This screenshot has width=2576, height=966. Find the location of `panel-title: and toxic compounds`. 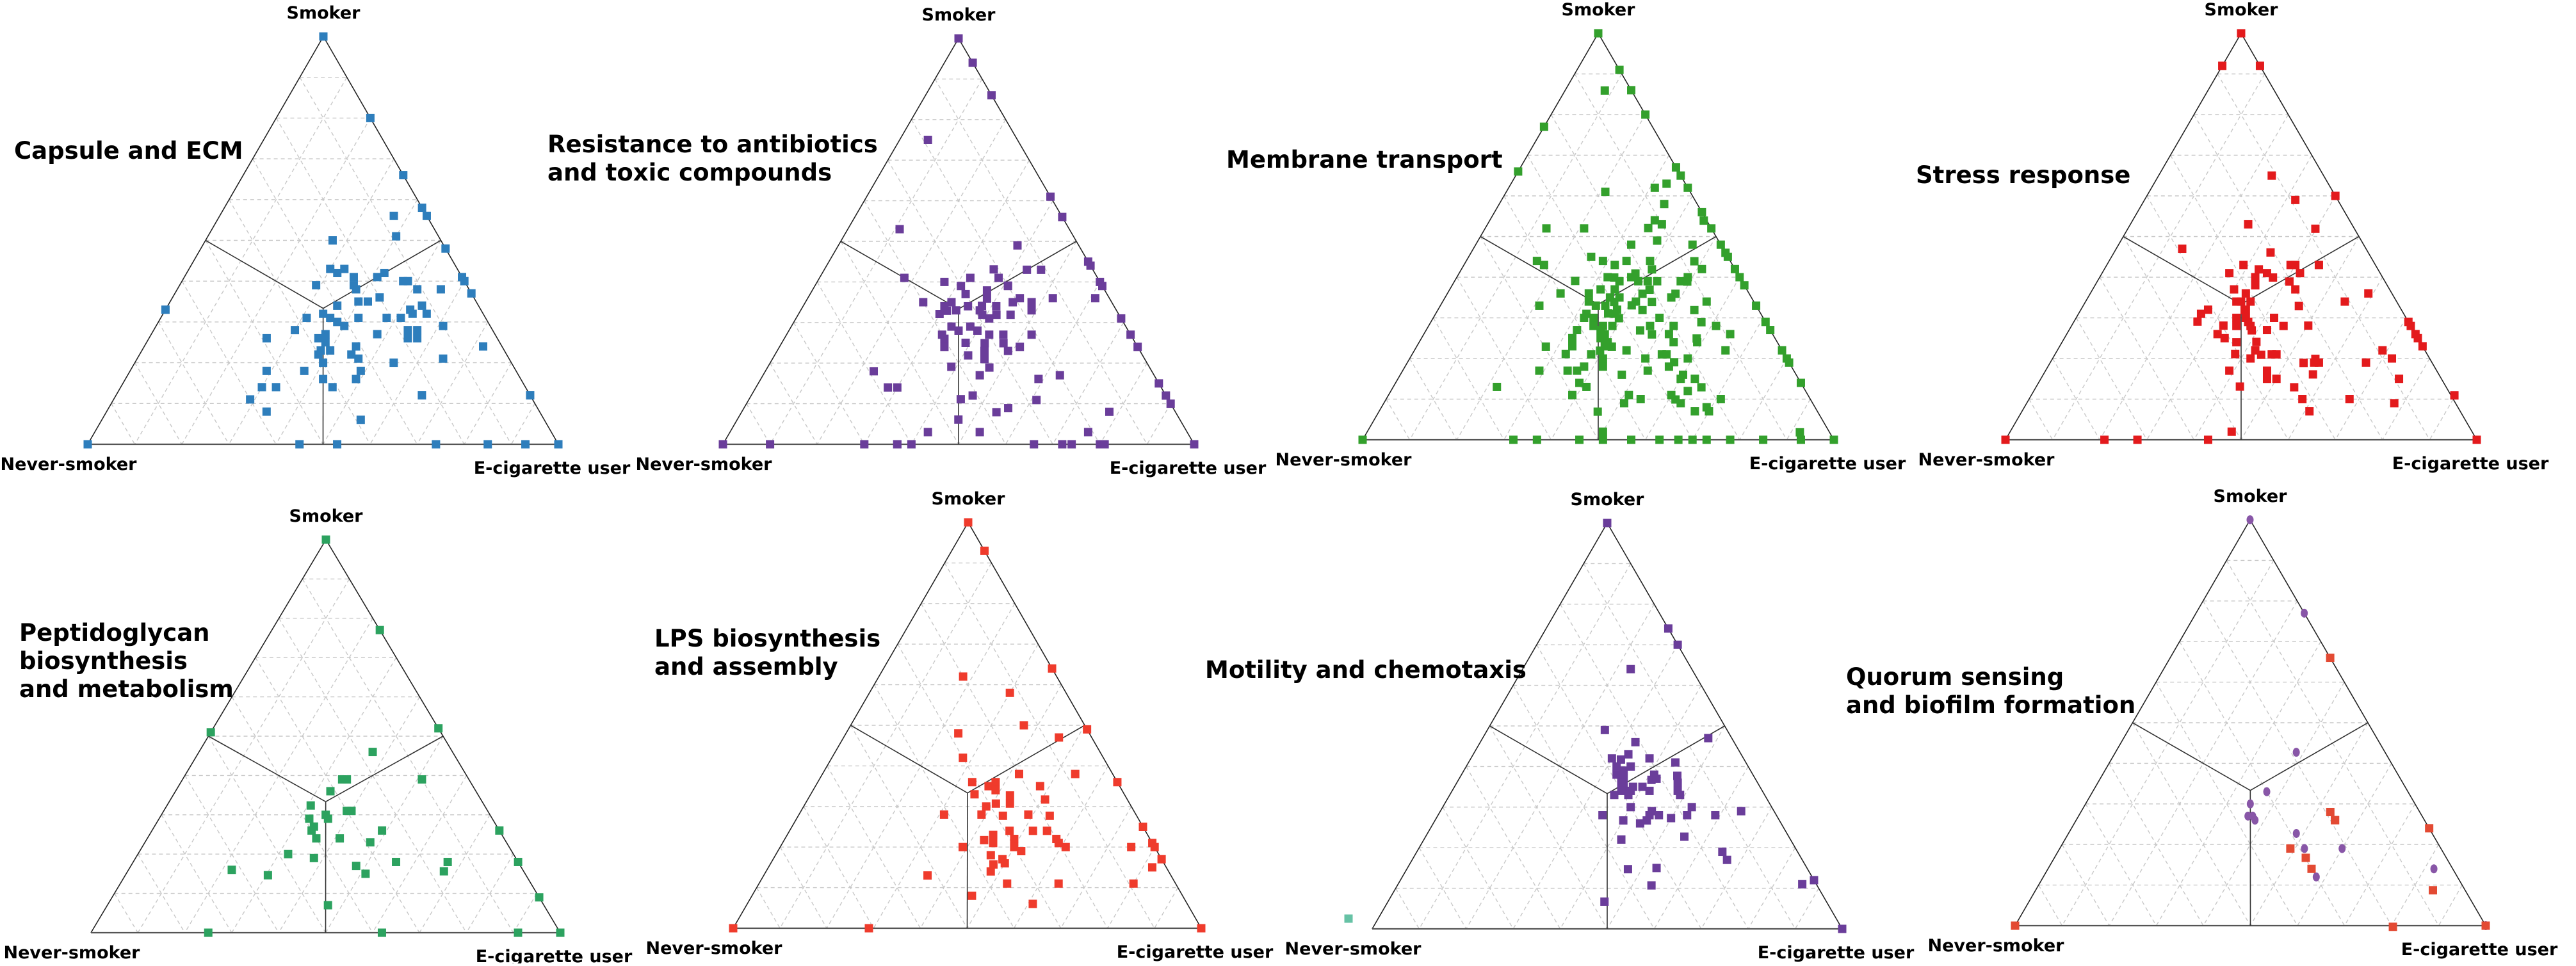

panel-title: and toxic compounds is located at coordinates (689, 172).